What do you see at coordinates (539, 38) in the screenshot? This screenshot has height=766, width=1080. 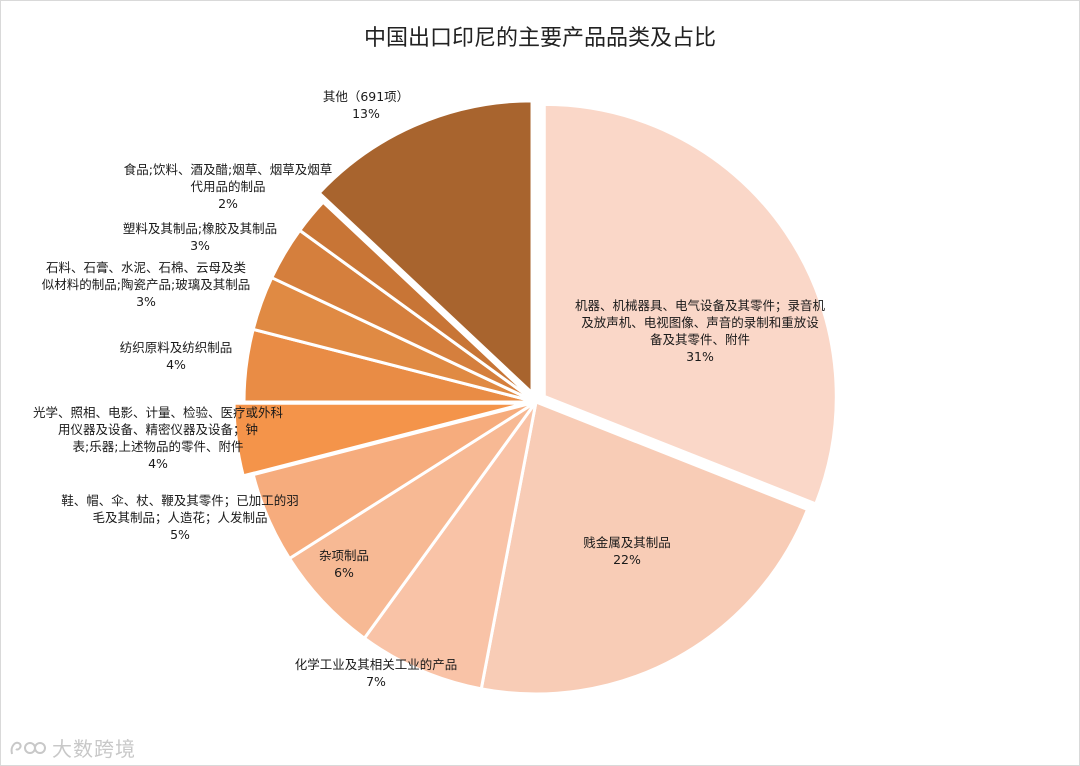 I see `chart-title: 中国出口印尼的主要产品品类及占比` at bounding box center [539, 38].